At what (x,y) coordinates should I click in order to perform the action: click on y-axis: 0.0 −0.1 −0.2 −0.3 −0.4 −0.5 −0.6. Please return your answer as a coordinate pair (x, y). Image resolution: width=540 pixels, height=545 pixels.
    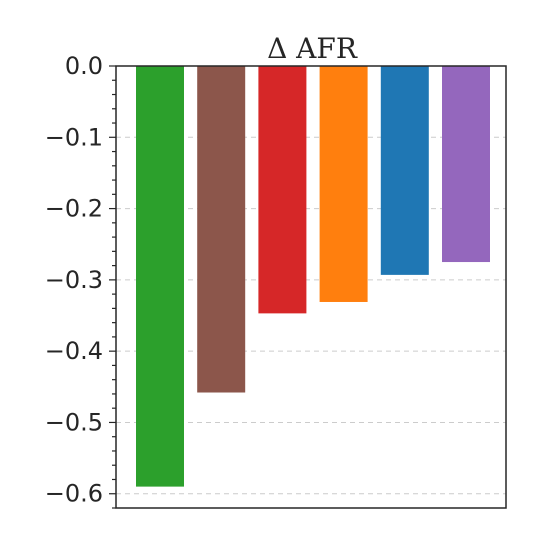
    Looking at the image, I should click on (80, 280).